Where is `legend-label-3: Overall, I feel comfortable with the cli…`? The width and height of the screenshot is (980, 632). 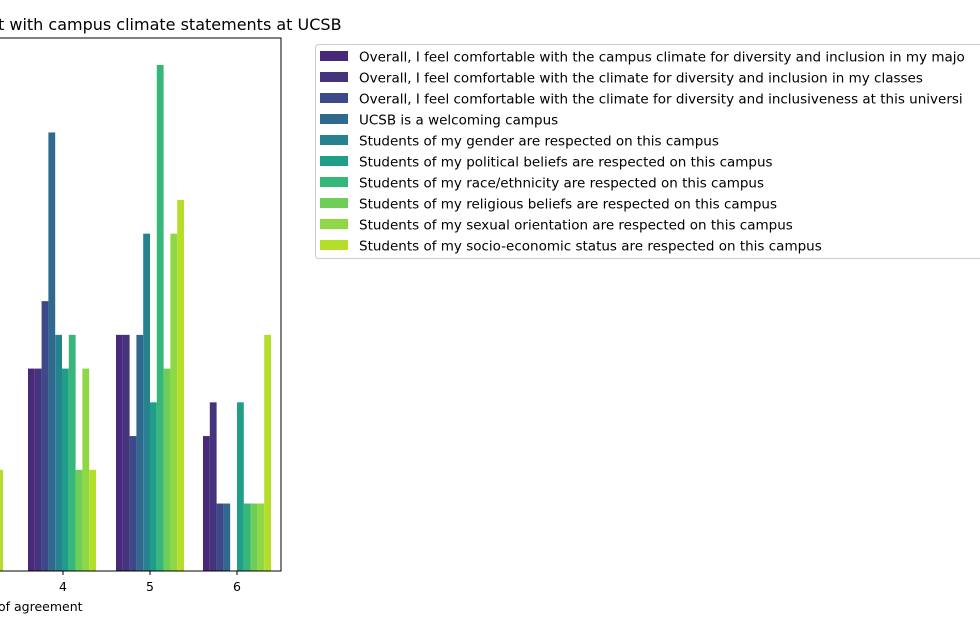
legend-label-3: Overall, I feel comfortable with the cli… is located at coordinates (661, 100).